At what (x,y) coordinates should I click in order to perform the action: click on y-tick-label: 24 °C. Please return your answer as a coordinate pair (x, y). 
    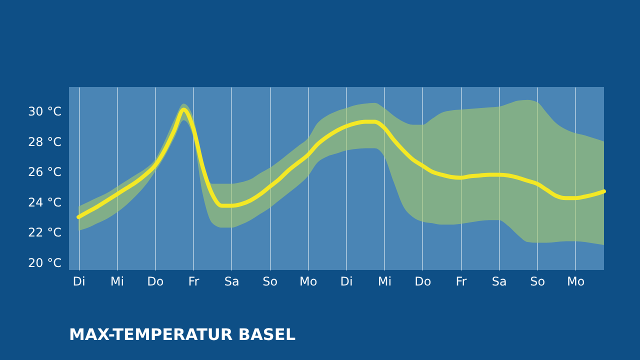
    Looking at the image, I should click on (45, 202).